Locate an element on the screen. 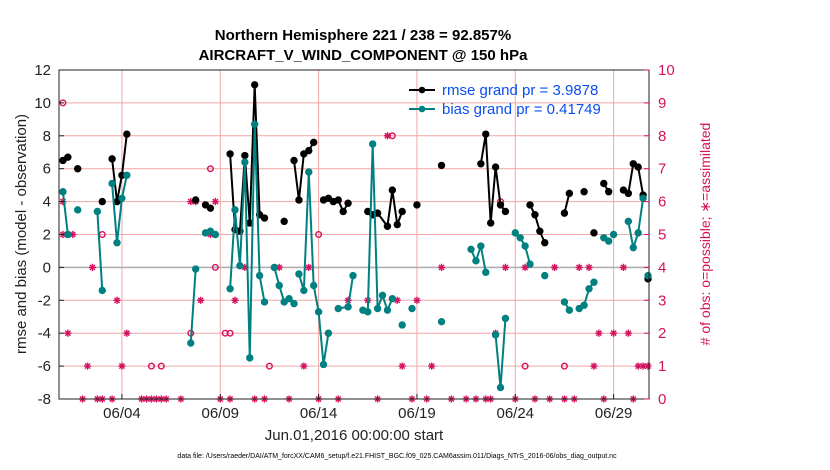 Image resolution: width=830 pixels, height=470 pixels. x-tick-label: 06/14 is located at coordinates (319, 413).